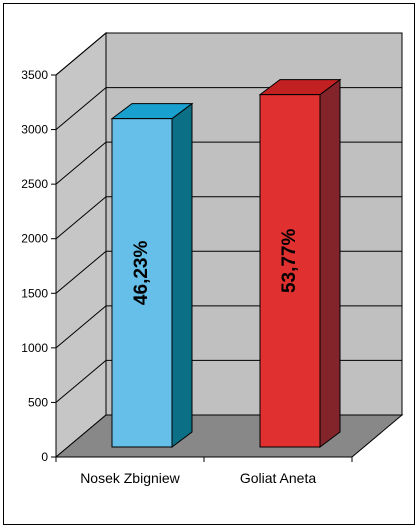 Image resolution: width=420 pixels, height=530 pixels. I want to click on y-tick-label-1500: 1500, so click(34, 293).